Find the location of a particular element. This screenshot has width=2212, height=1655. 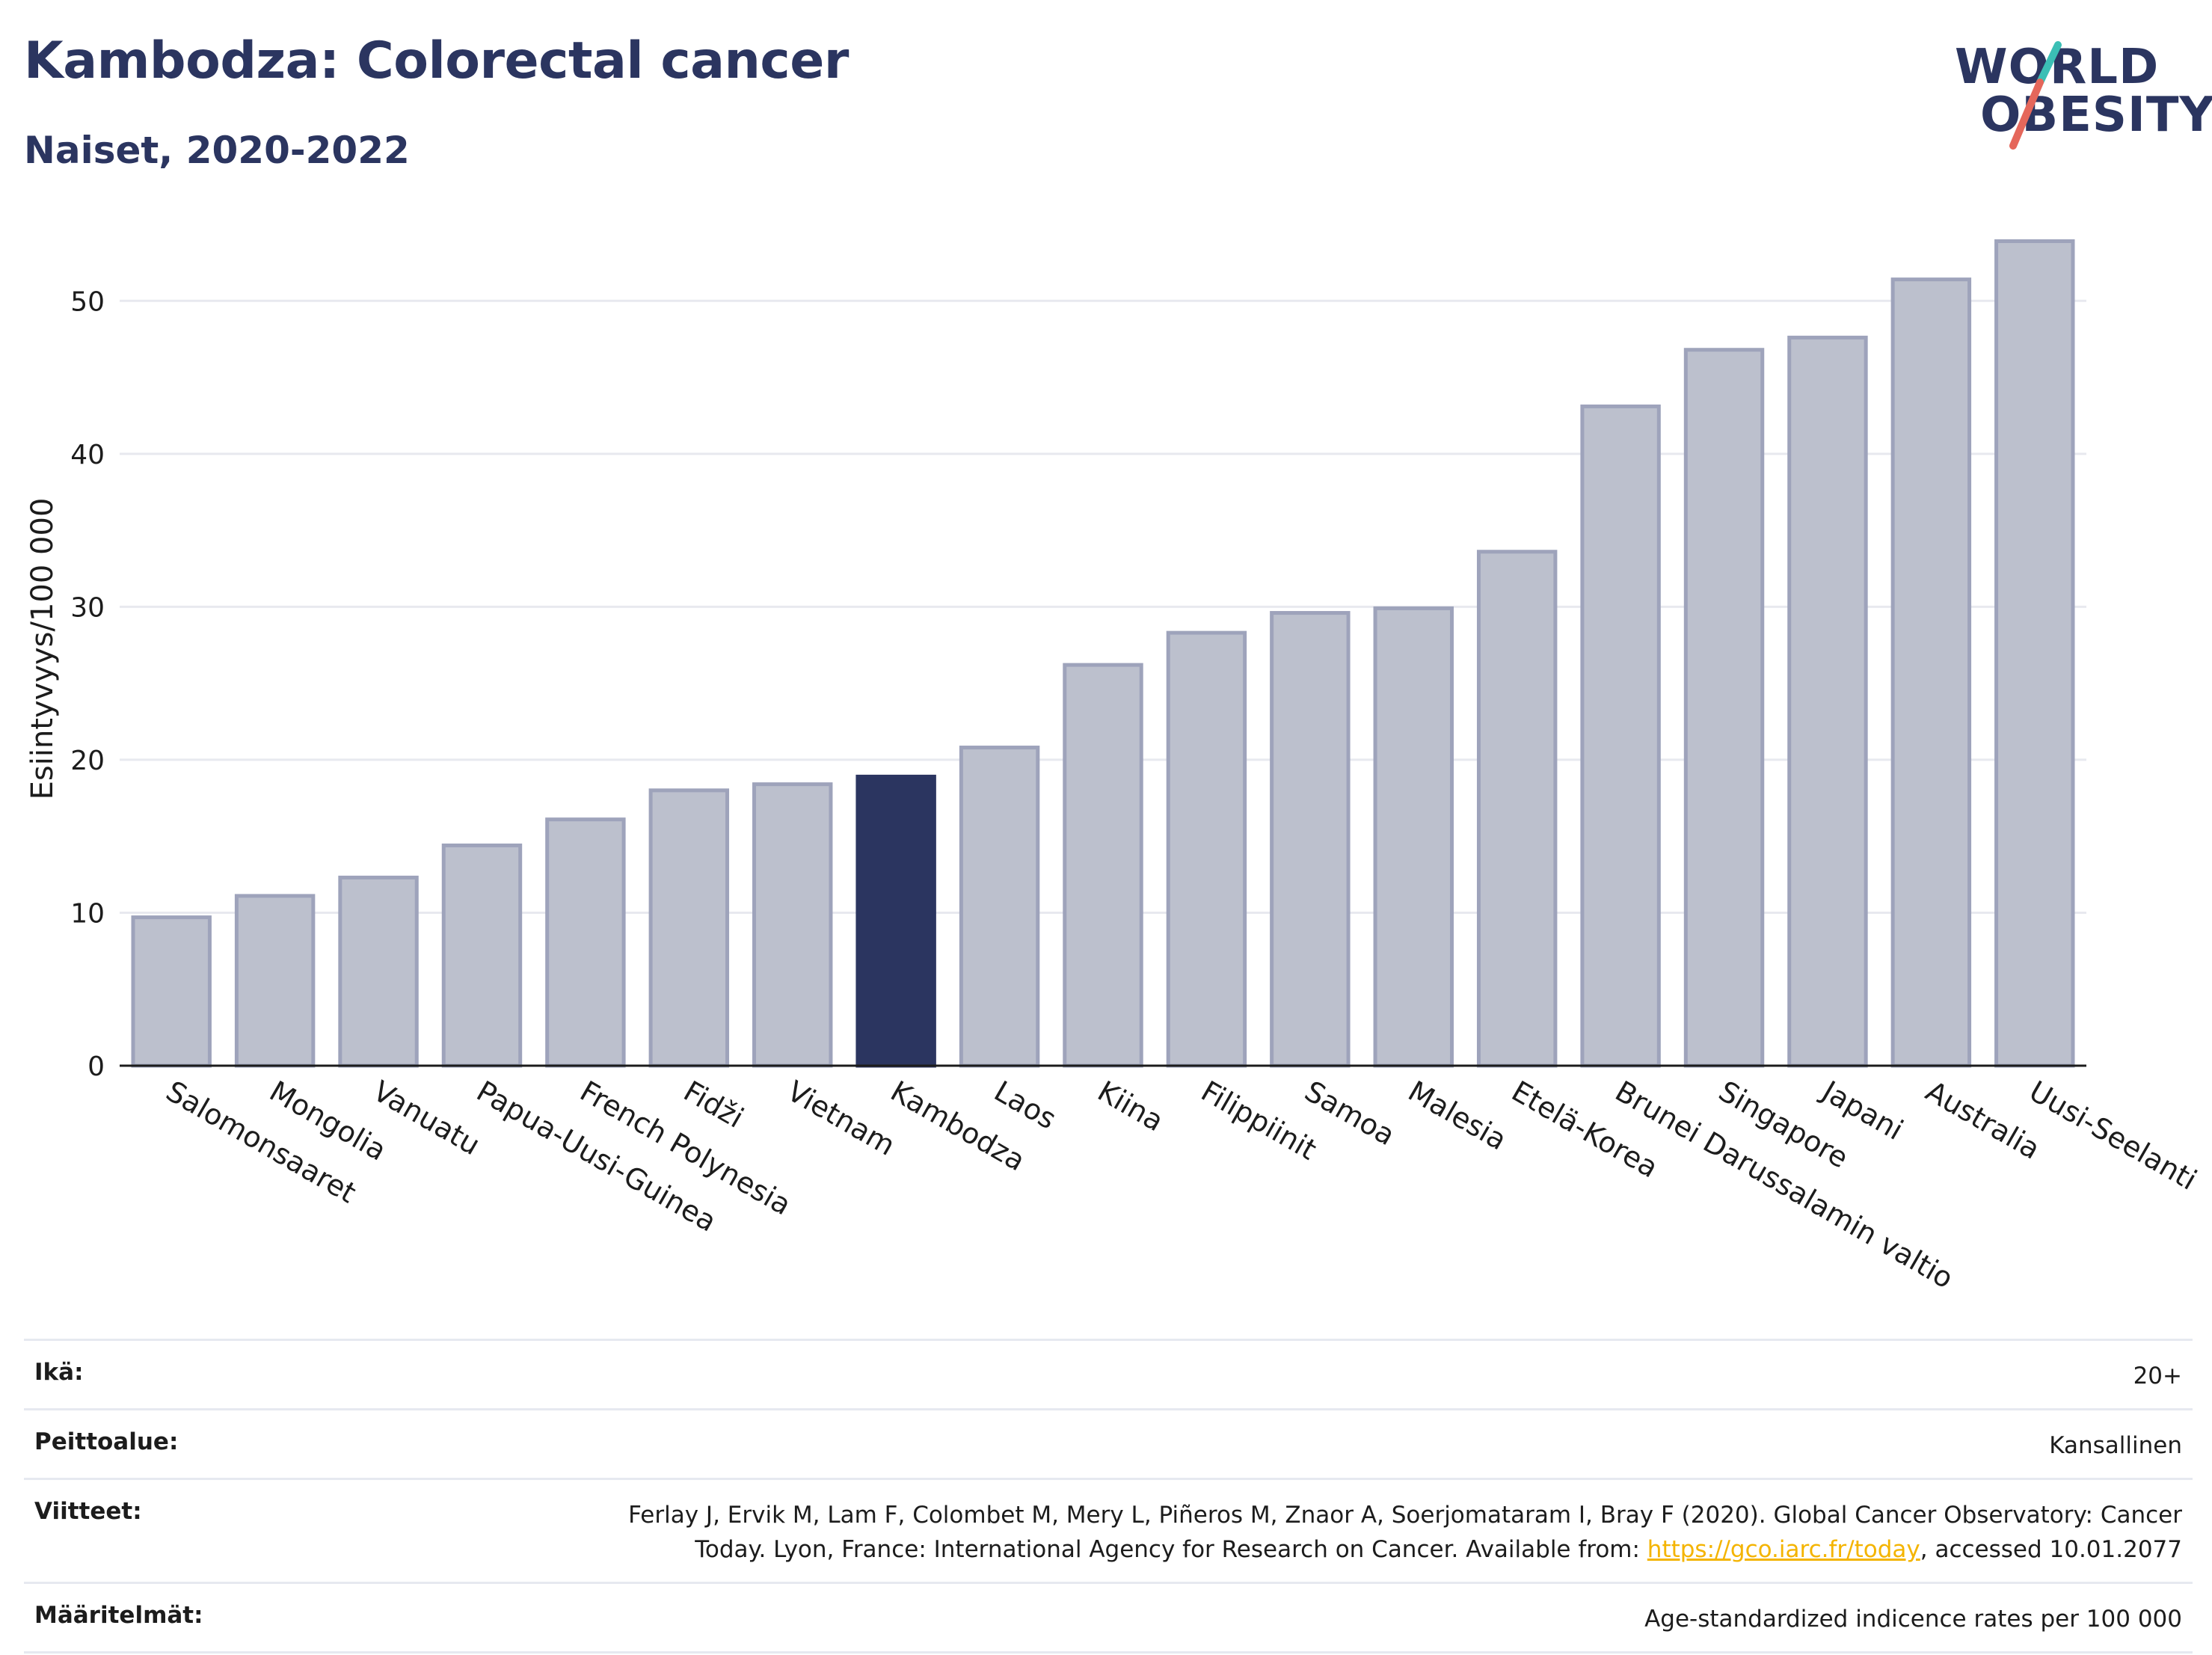

x-tick-label: Salomonsaaret is located at coordinates (261, 1142).